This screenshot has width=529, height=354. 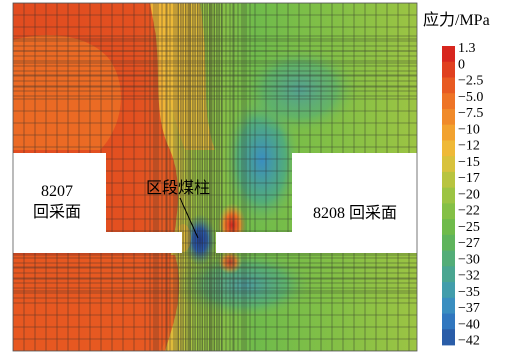 I want to click on colorbar-tick-label: −12, so click(x=469, y=146).